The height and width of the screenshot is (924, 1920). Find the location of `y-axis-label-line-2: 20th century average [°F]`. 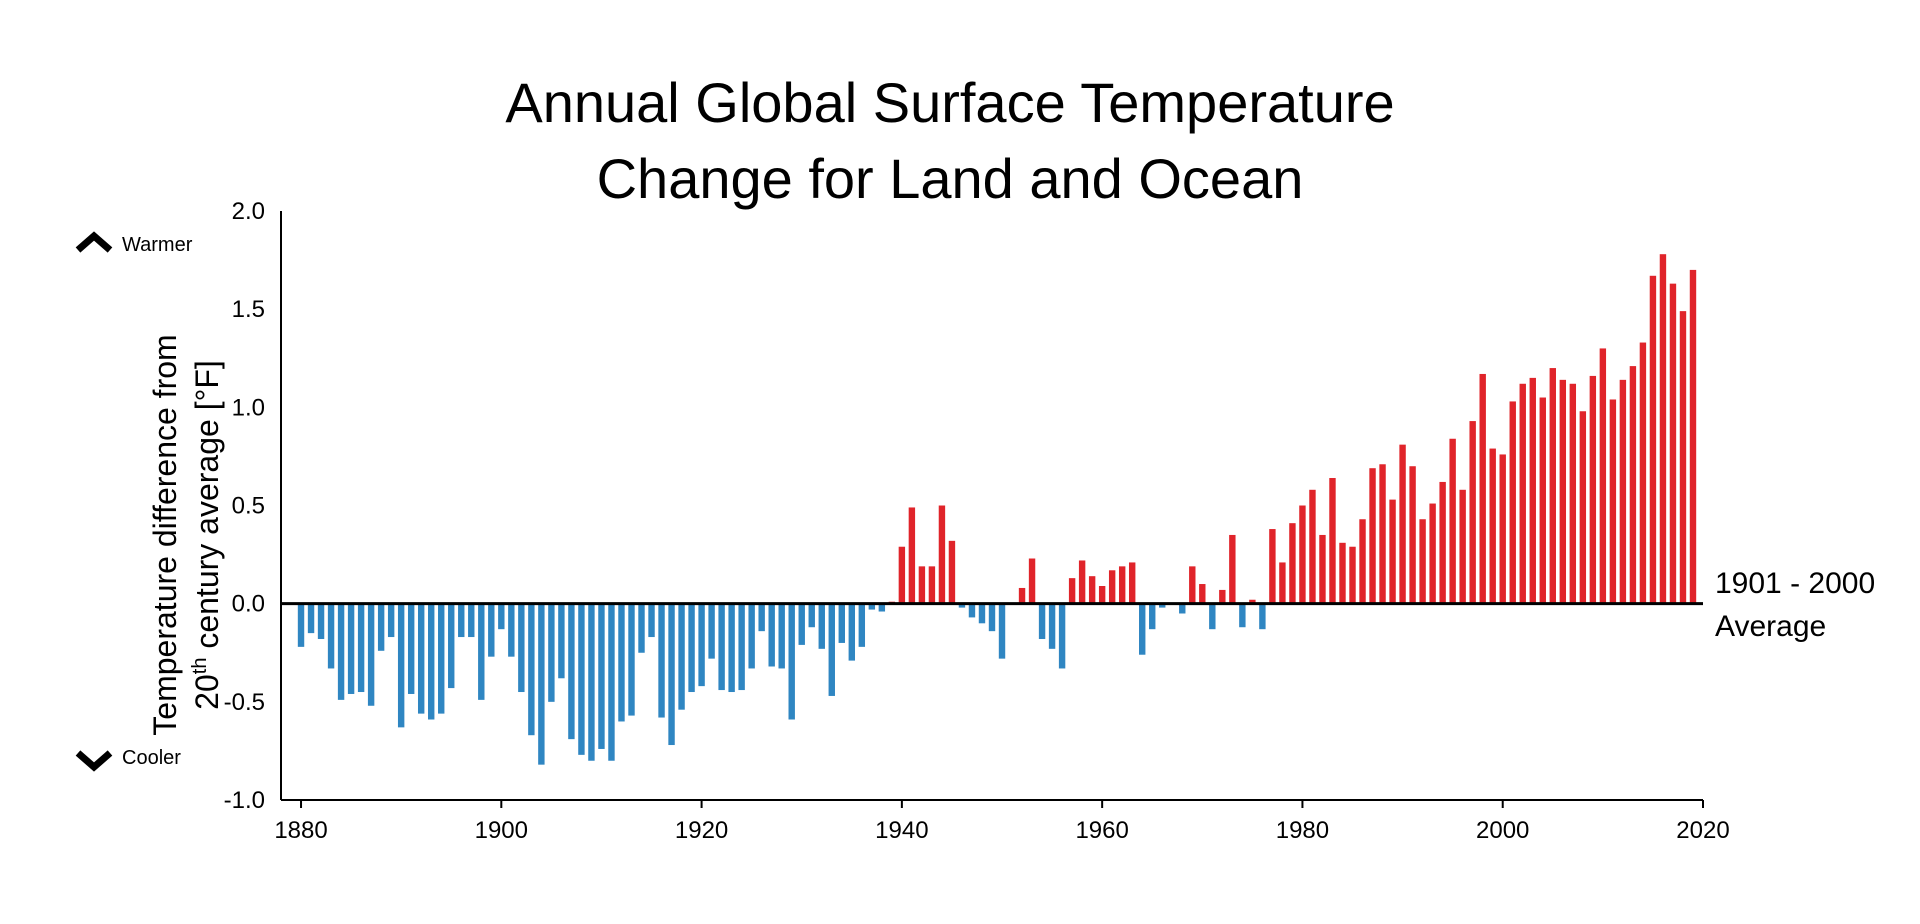

y-axis-label-line-2: 20th century average [°F] is located at coordinates (207, 535).